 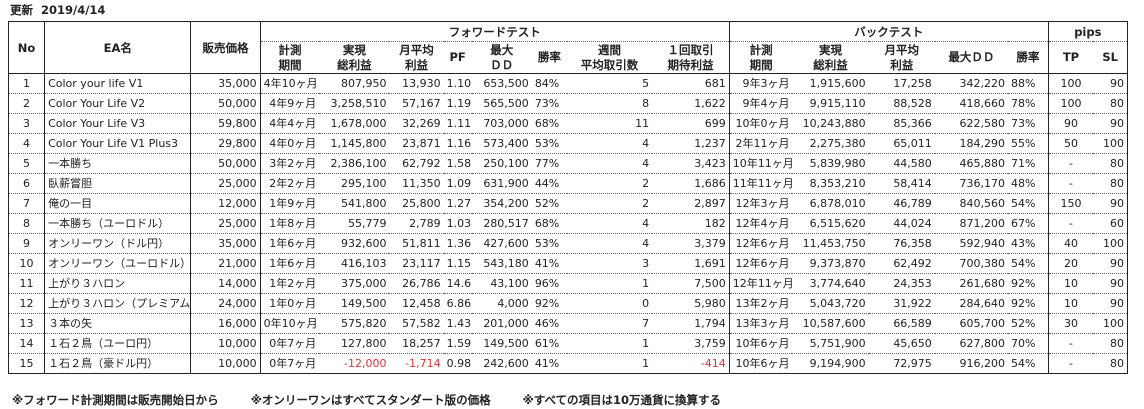 I want to click on table-cell: 5,043,720, so click(x=830, y=303).